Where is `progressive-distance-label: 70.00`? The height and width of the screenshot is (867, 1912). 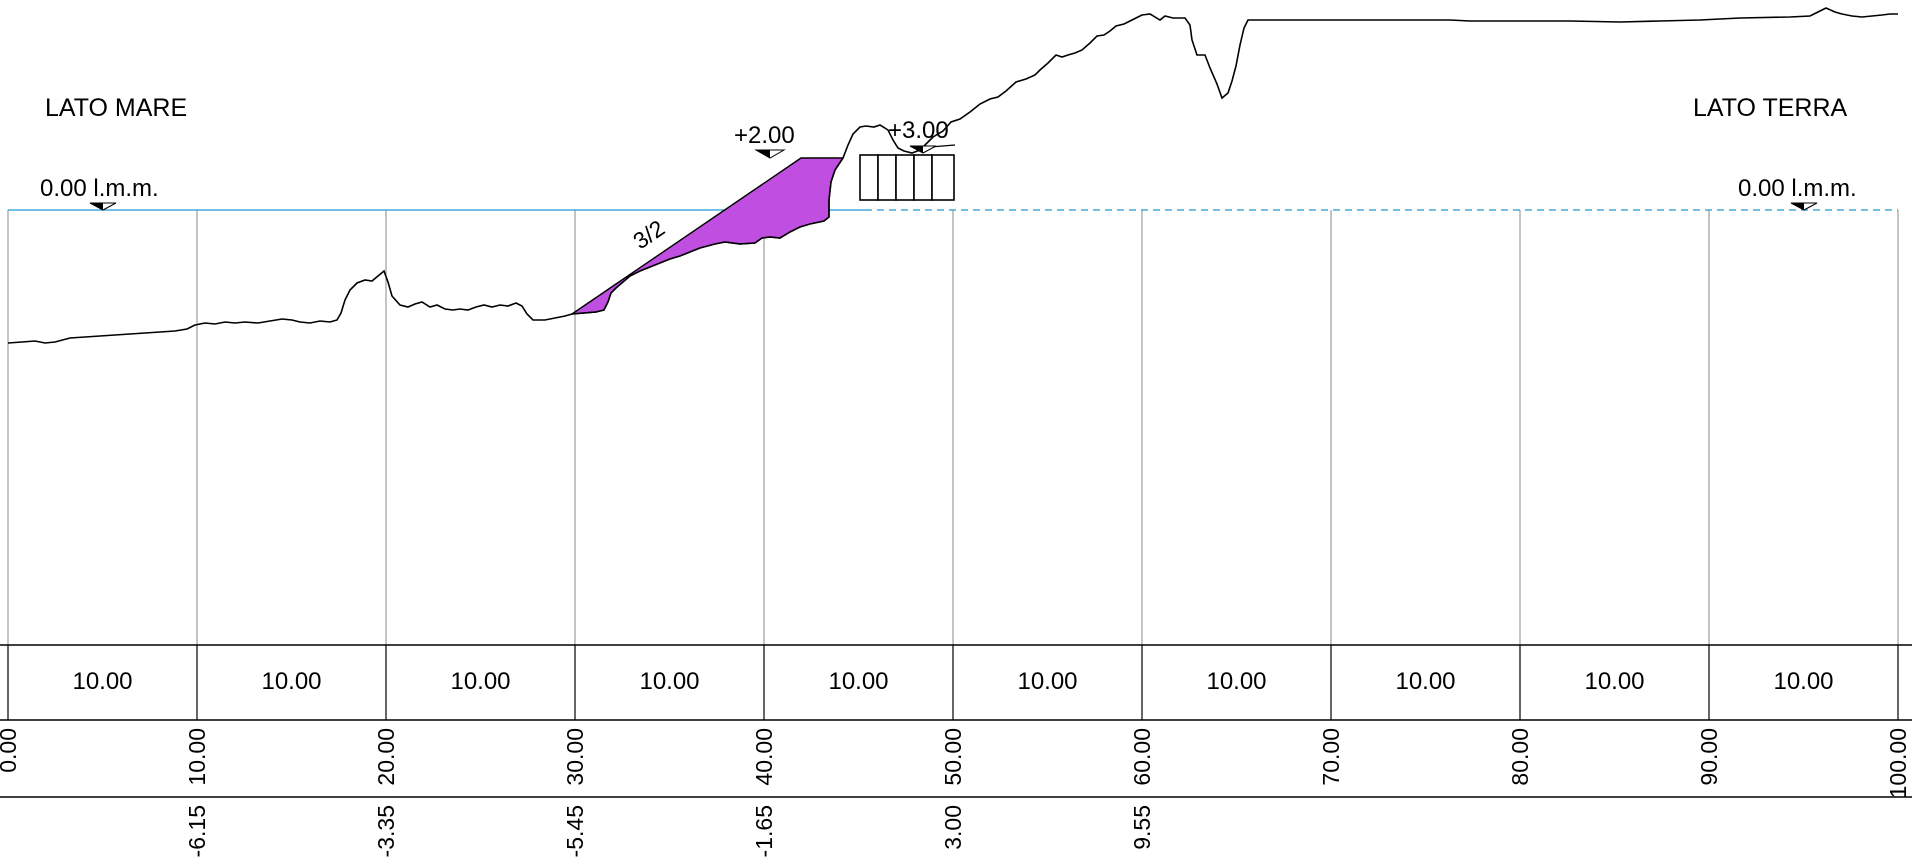 progressive-distance-label: 70.00 is located at coordinates (1331, 757).